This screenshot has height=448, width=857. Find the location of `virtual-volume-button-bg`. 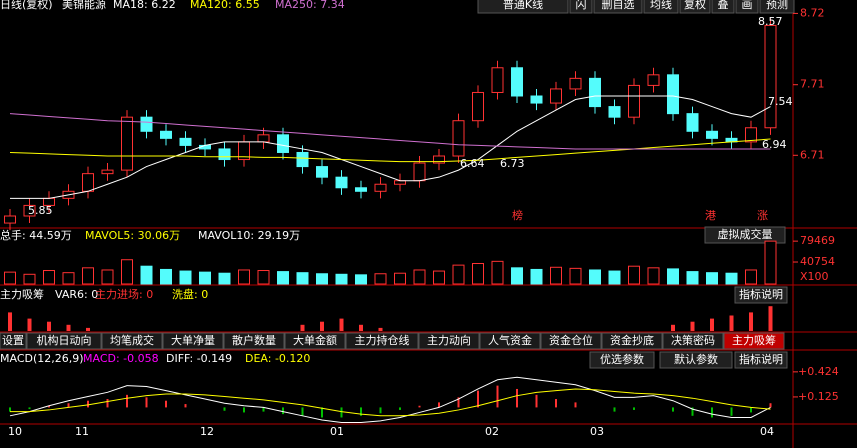

virtual-volume-button-bg is located at coordinates (745, 235).